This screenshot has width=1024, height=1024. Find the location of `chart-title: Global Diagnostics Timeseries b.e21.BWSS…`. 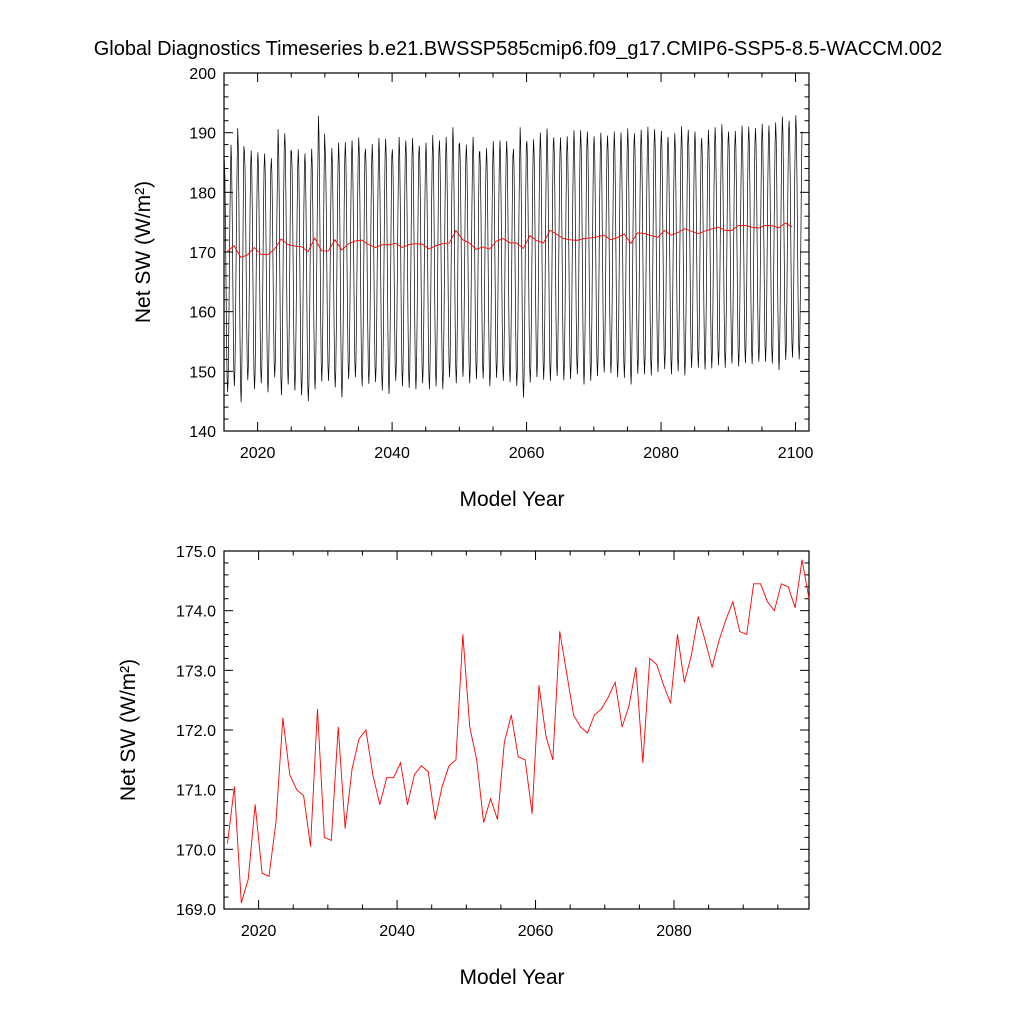

chart-title: Global Diagnostics Timeseries b.e21.BWSS… is located at coordinates (518, 49).